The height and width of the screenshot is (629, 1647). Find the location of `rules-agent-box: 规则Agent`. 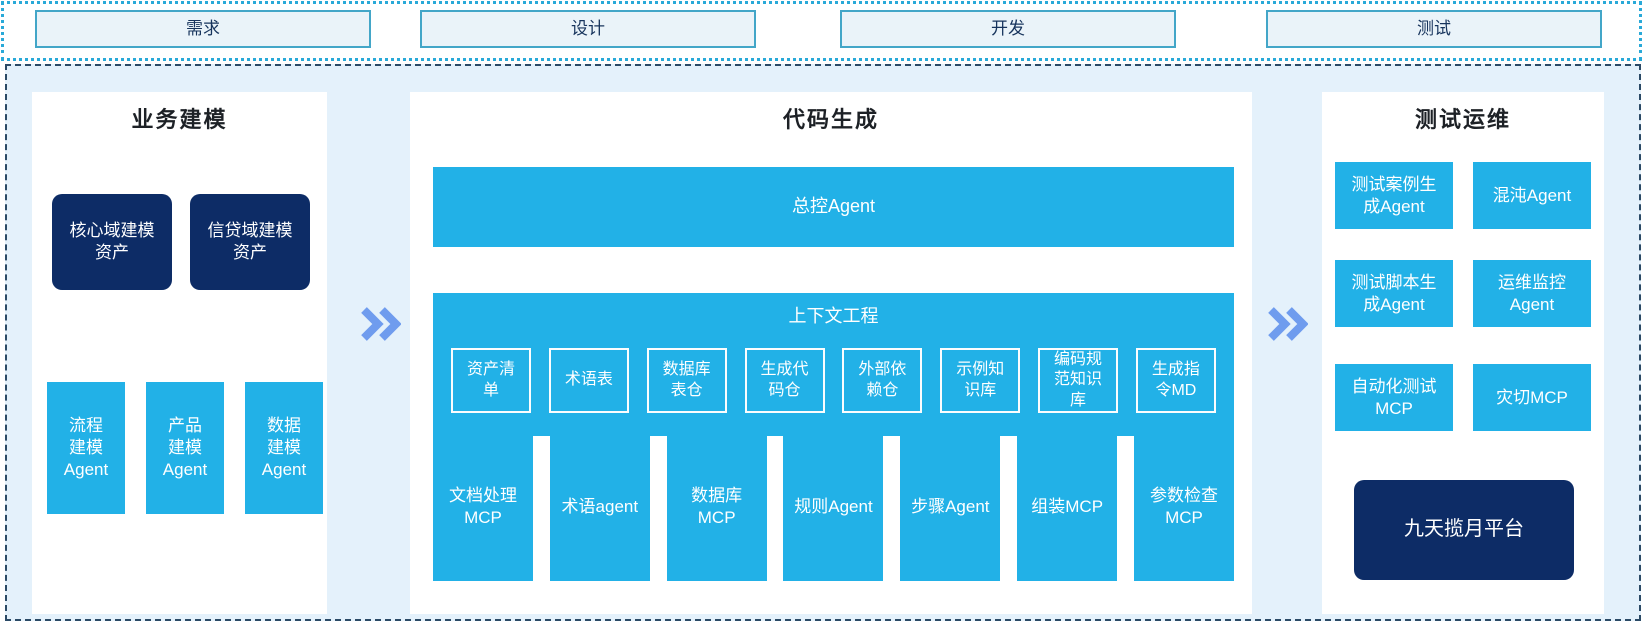

rules-agent-box: 规则Agent is located at coordinates (833, 507).